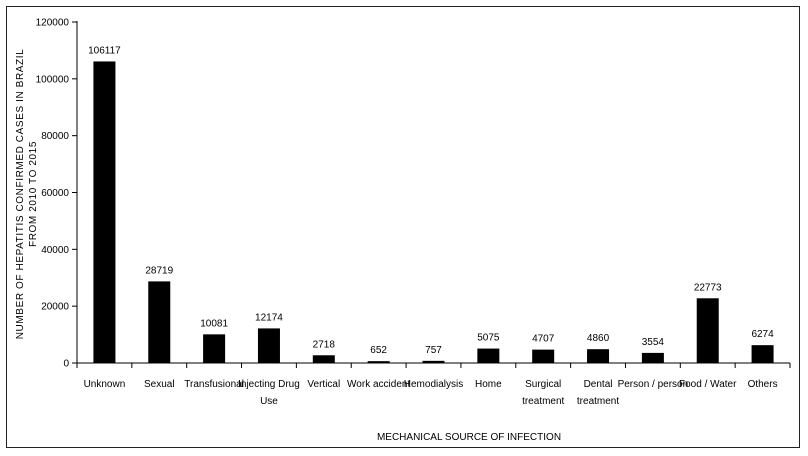  I want to click on y-tick-label: 120000, so click(53, 23).